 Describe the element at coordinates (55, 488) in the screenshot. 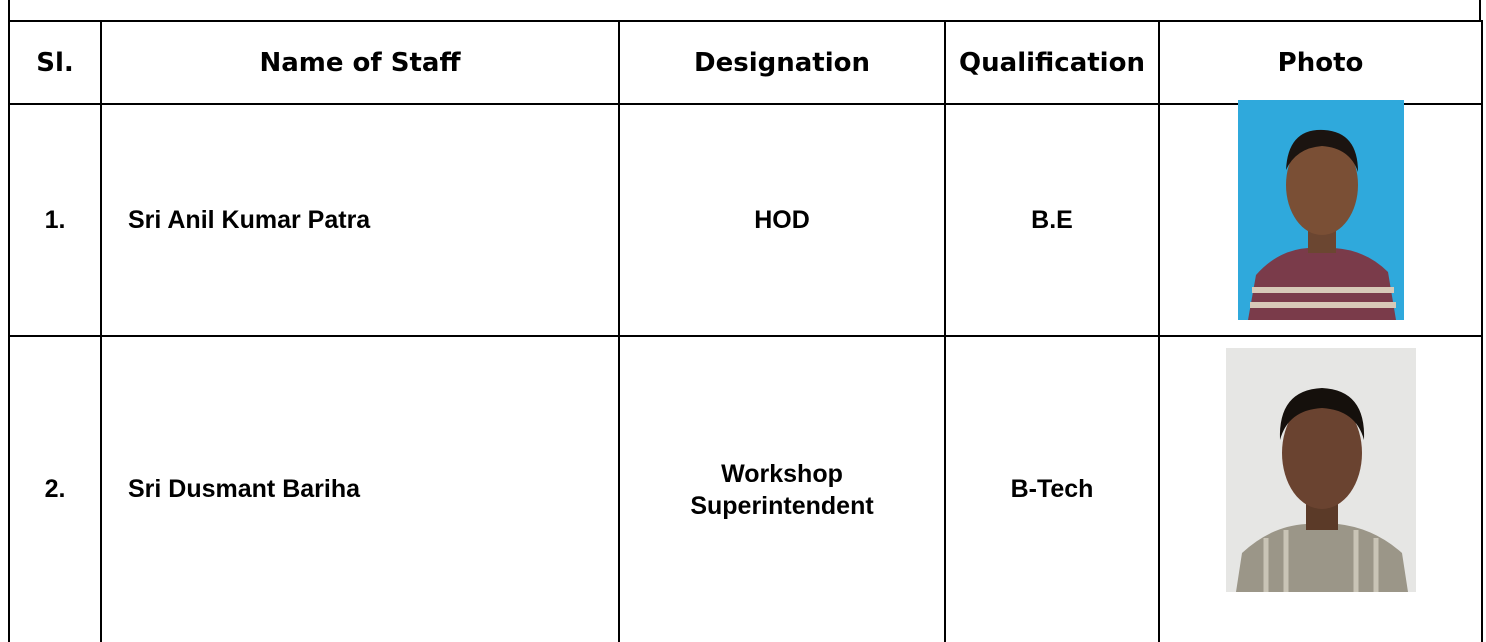

I see `cell: 2.` at that location.